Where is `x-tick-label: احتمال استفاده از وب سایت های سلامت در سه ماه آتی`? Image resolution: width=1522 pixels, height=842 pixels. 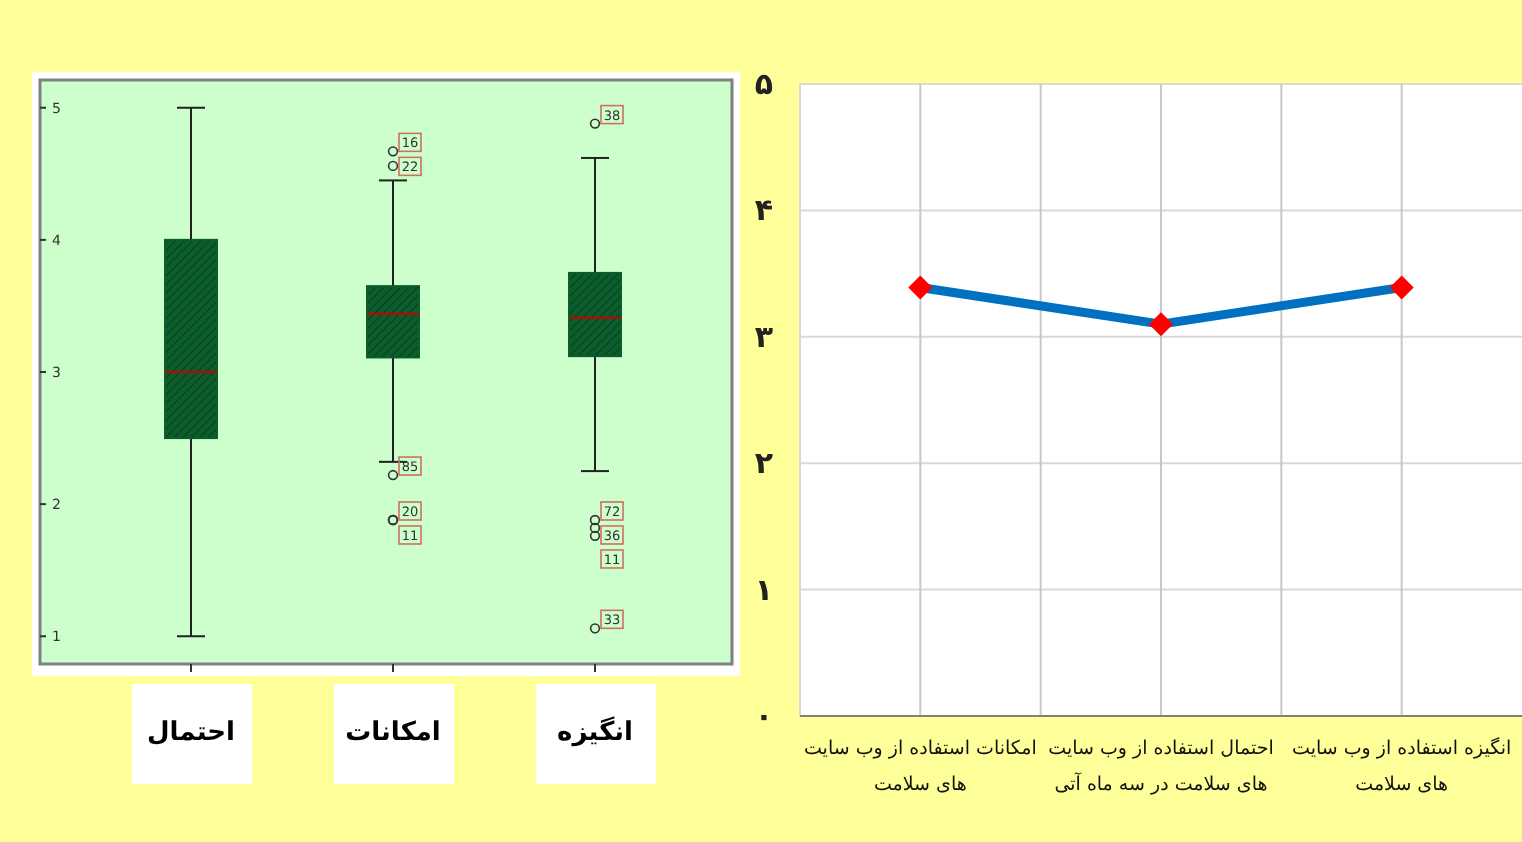 x-tick-label: احتمال استفاده از وب سایت های سلامت در سه ماه آتی is located at coordinates (1161, 768).